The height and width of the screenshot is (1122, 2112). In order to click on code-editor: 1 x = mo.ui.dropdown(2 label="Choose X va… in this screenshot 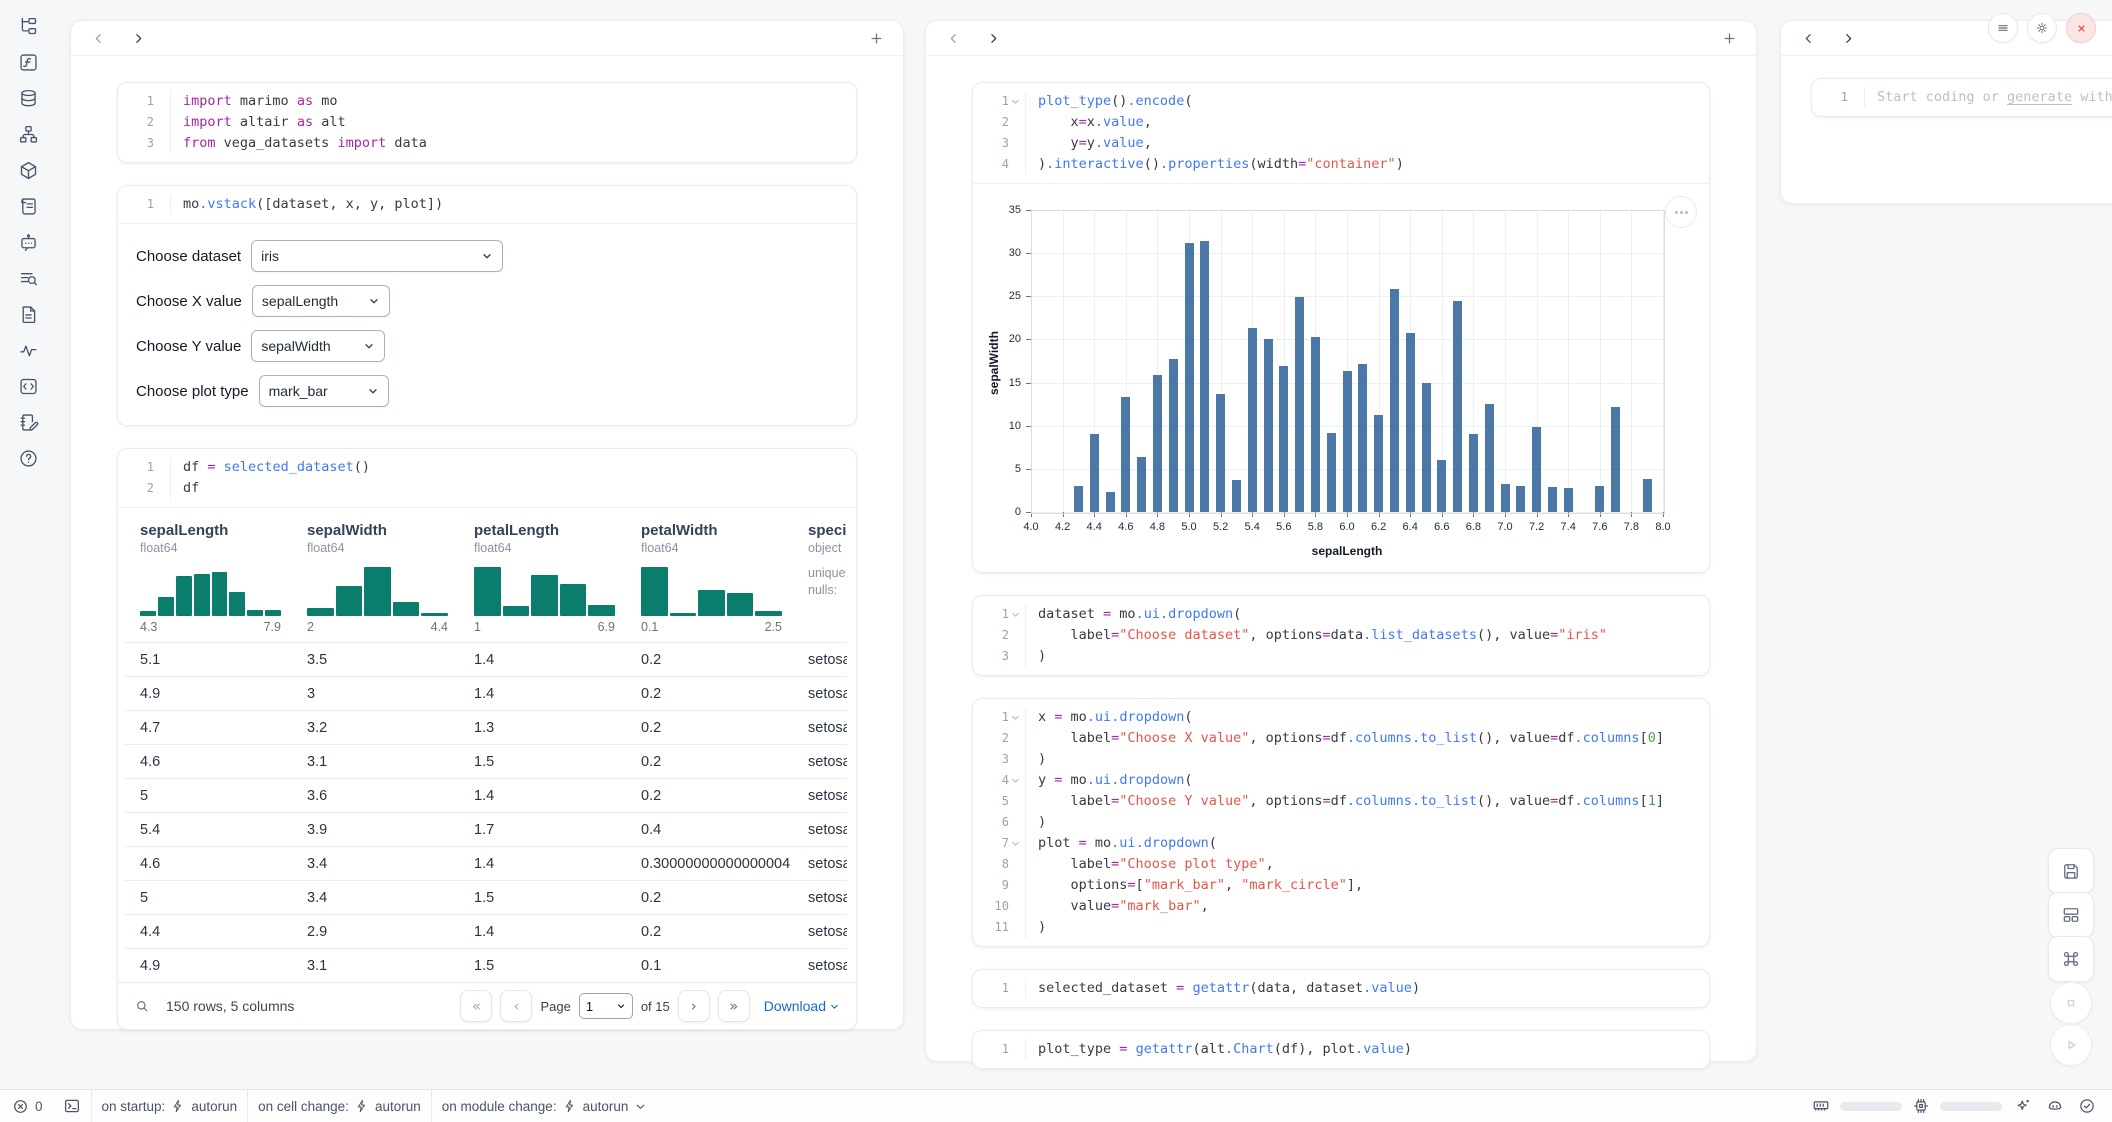, I will do `click(1341, 822)`.